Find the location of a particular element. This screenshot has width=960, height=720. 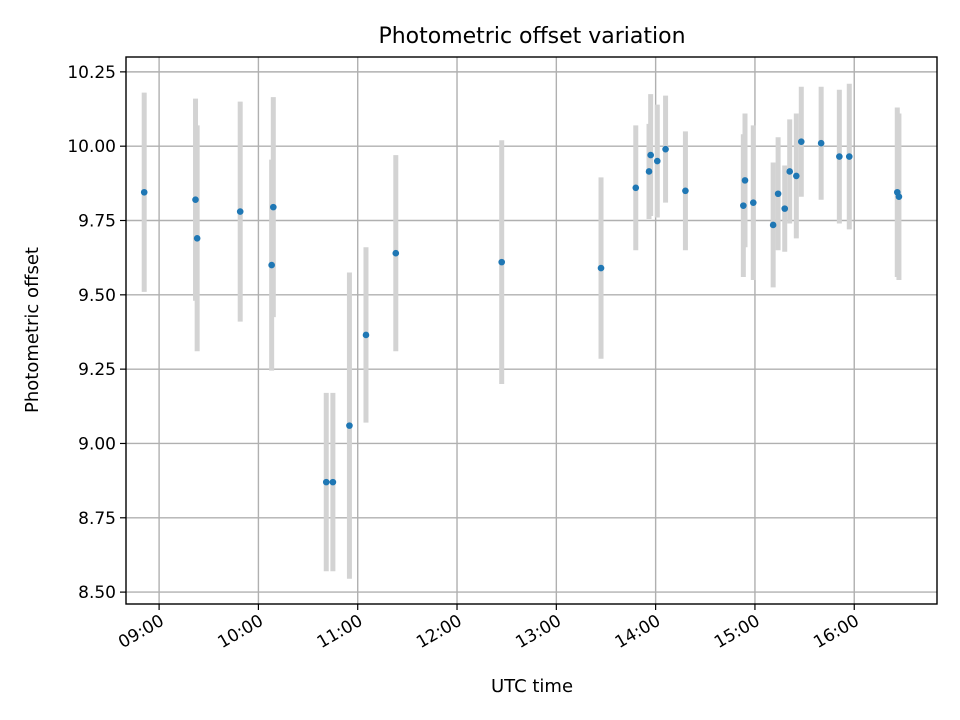

y-tick-label: 9.25 is located at coordinates (97, 370).